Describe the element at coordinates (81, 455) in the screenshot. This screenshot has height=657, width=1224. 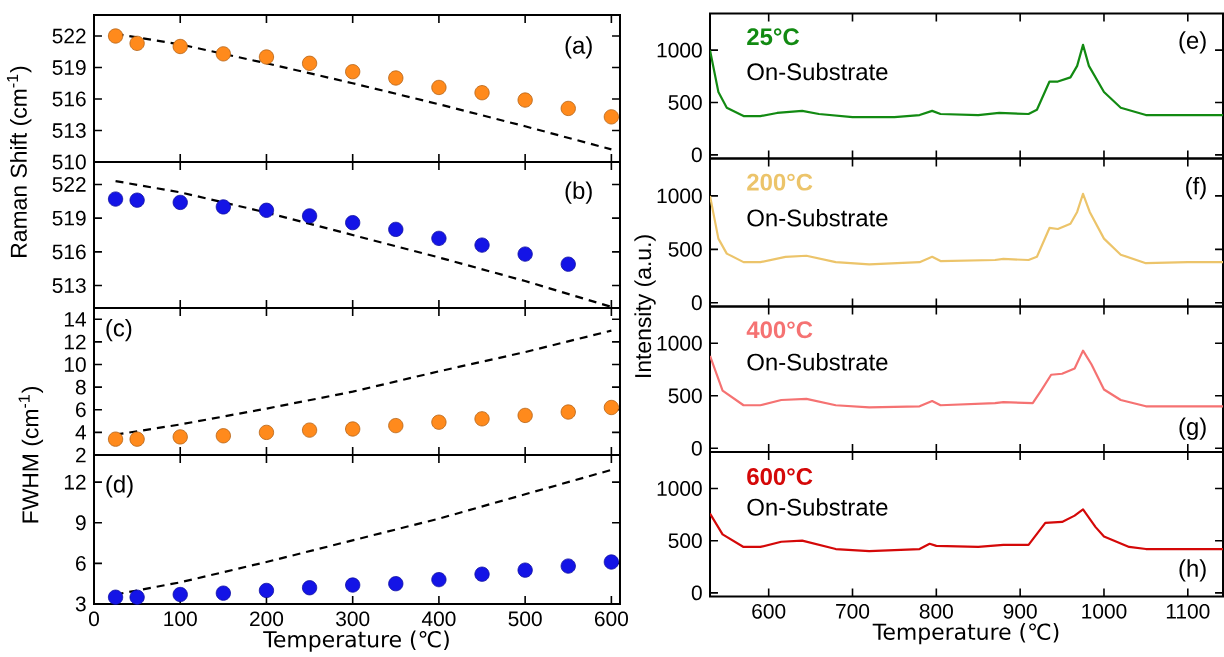
I see `y-tick-label: 2` at that location.